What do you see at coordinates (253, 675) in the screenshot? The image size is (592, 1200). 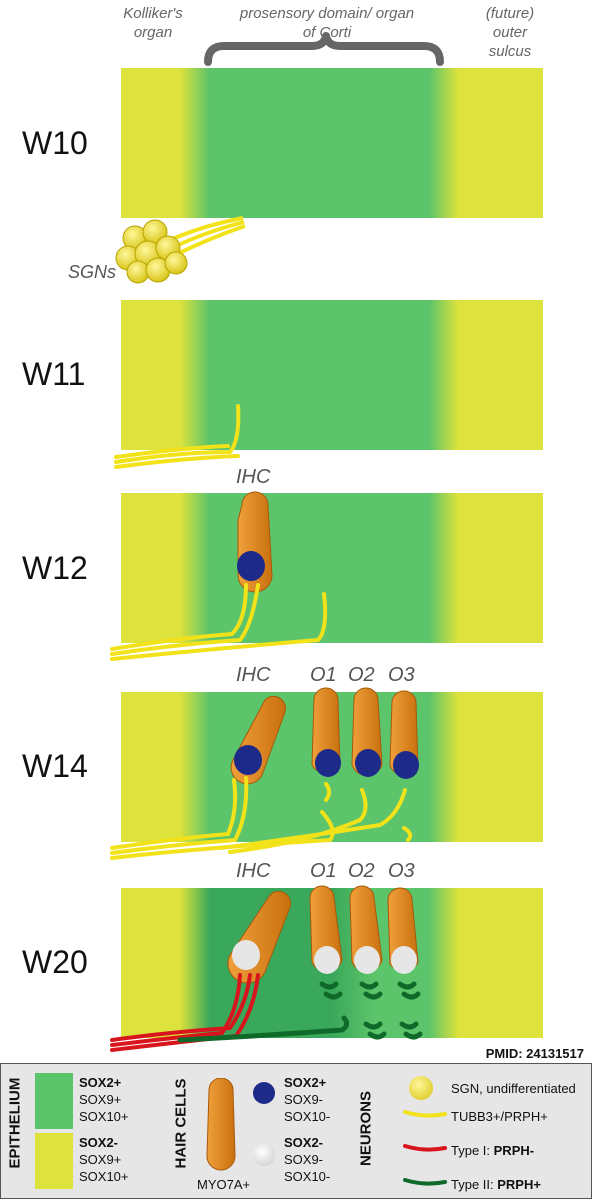 I see `ihc-label-w14: IHC` at bounding box center [253, 675].